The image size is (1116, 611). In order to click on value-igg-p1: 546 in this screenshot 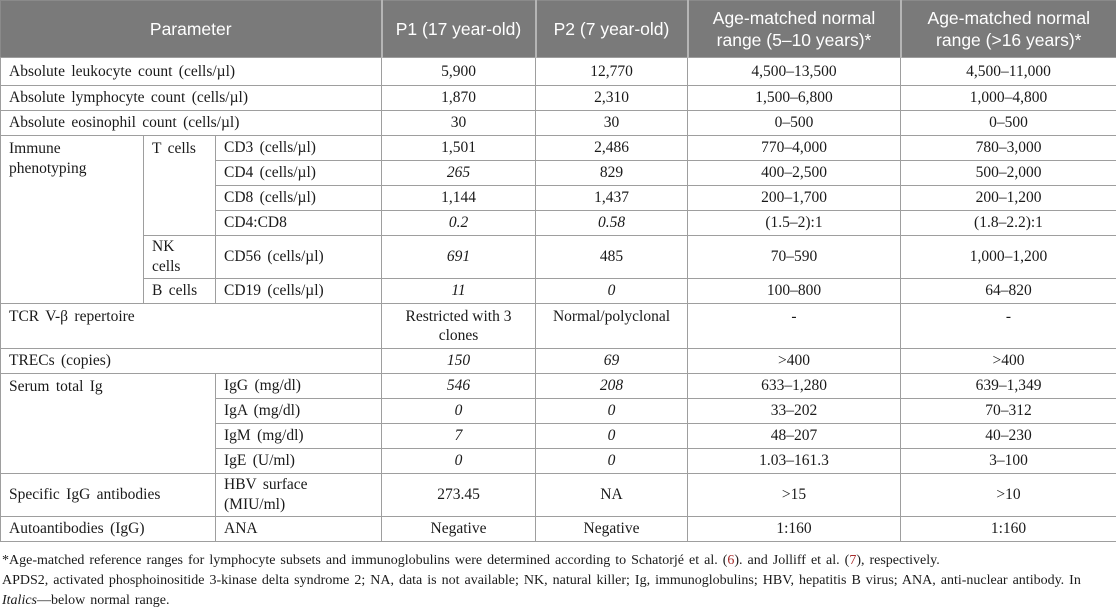, I will do `click(459, 386)`.